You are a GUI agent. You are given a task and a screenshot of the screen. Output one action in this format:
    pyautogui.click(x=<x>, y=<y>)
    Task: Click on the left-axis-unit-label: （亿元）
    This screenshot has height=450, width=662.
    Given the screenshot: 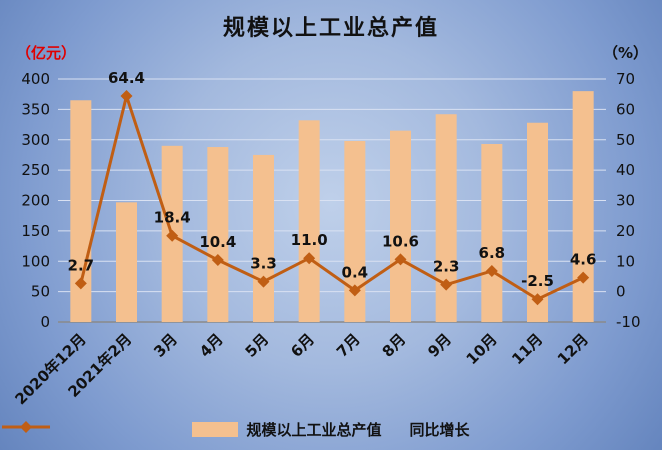 What is the action you would take?
    pyautogui.click(x=46, y=53)
    